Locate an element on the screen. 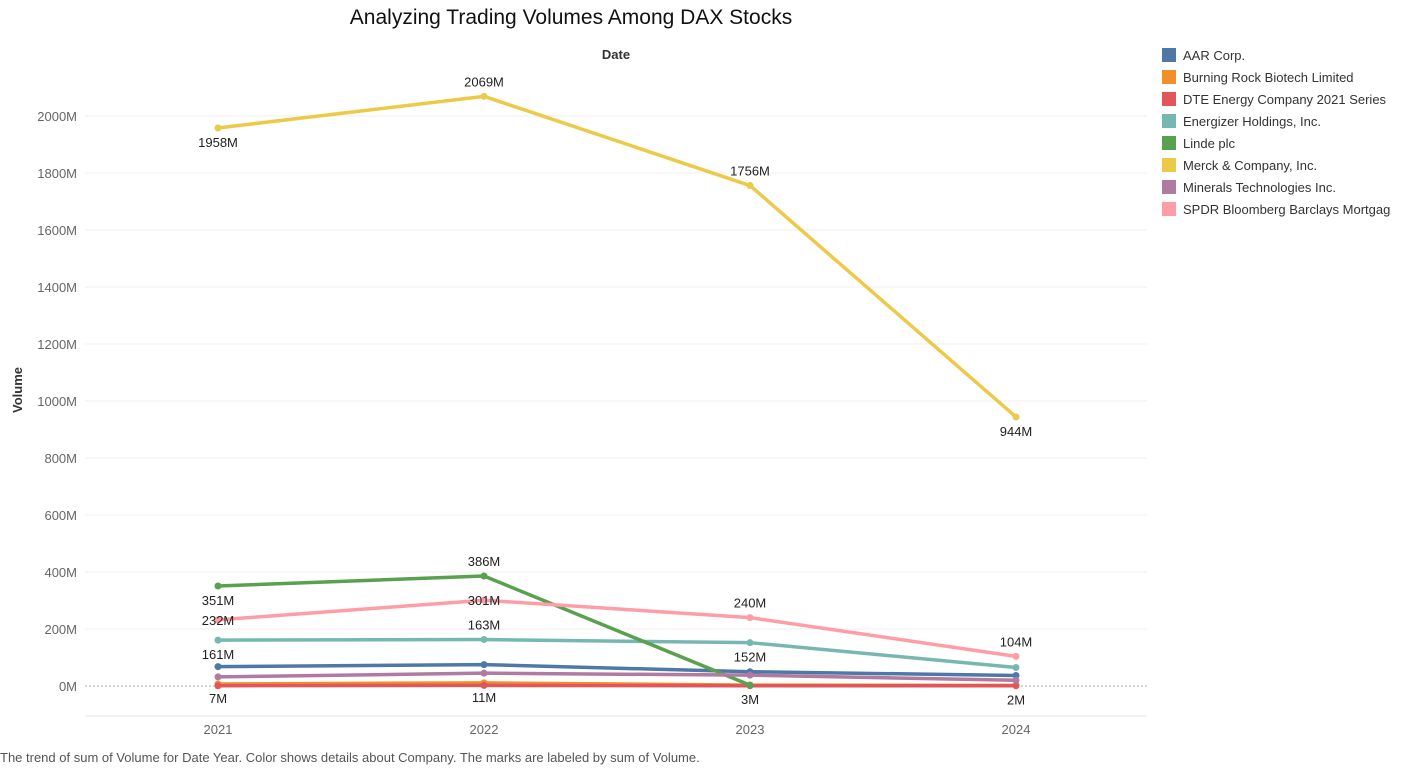  legend-item: Merck & Company, Inc. is located at coordinates (1284, 165).